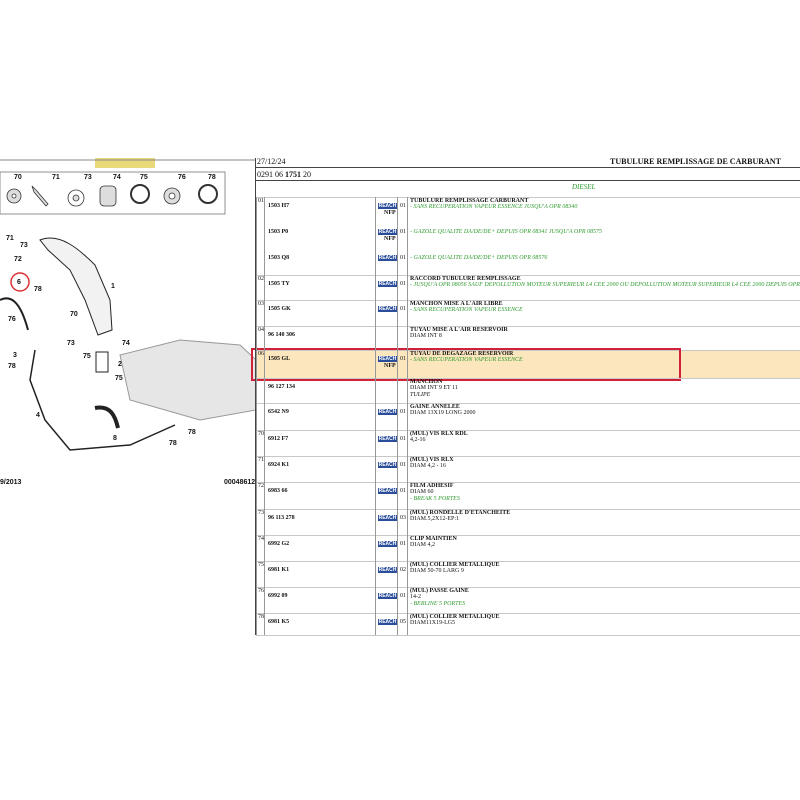 The height and width of the screenshot is (800, 800). What do you see at coordinates (439, 434) in the screenshot?
I see `part-title: (MUL) VIS RLX RDL` at bounding box center [439, 434].